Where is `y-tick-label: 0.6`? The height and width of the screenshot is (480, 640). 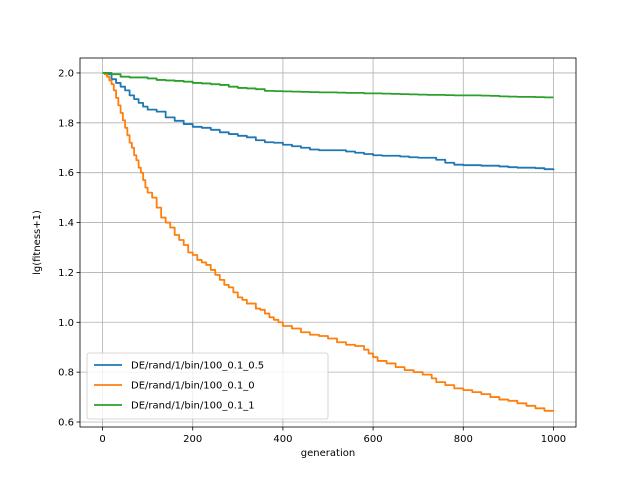 y-tick-label: 0.6 is located at coordinates (66, 423).